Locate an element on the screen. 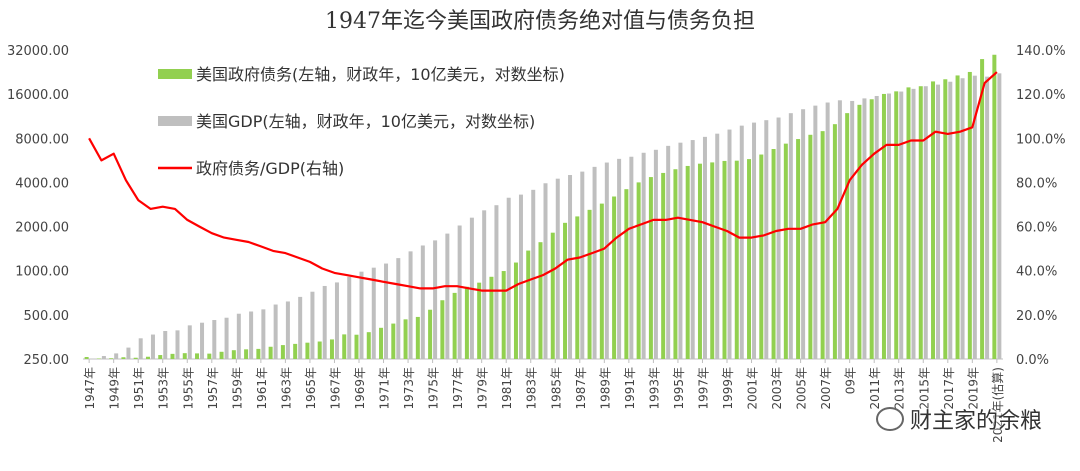  x-tick-label: 1951年 is located at coordinates (139, 388).